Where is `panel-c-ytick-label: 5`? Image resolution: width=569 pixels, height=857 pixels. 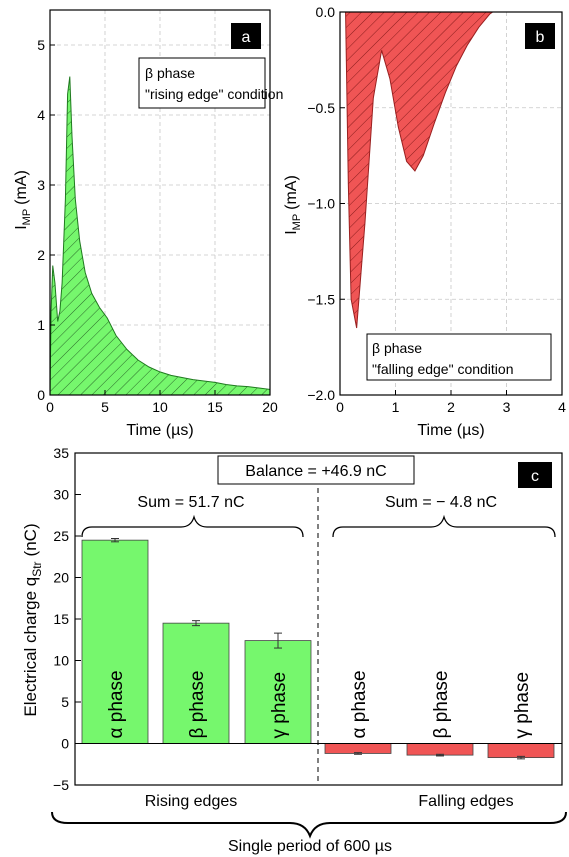
panel-c-ytick-label: 5 is located at coordinates (65, 702).